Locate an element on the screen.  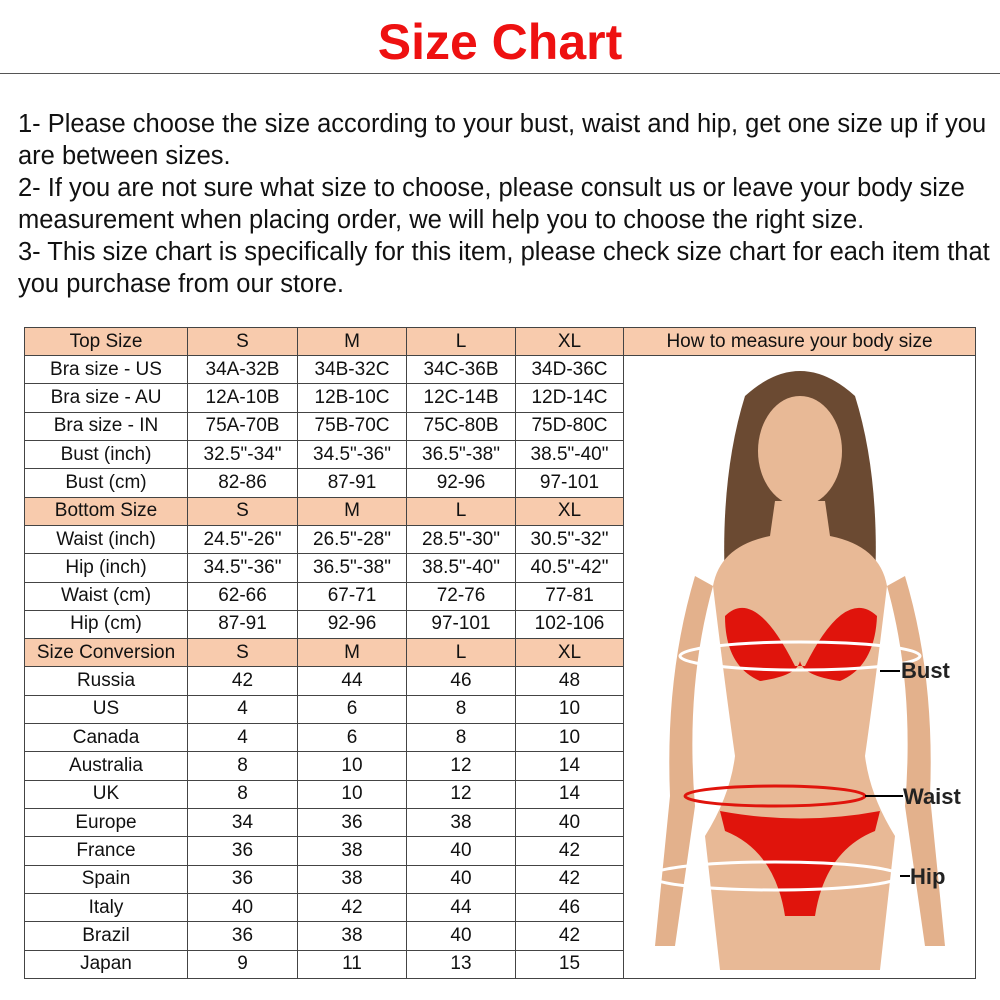
table-cell: 36.5"-38" is located at coordinates (461, 454).